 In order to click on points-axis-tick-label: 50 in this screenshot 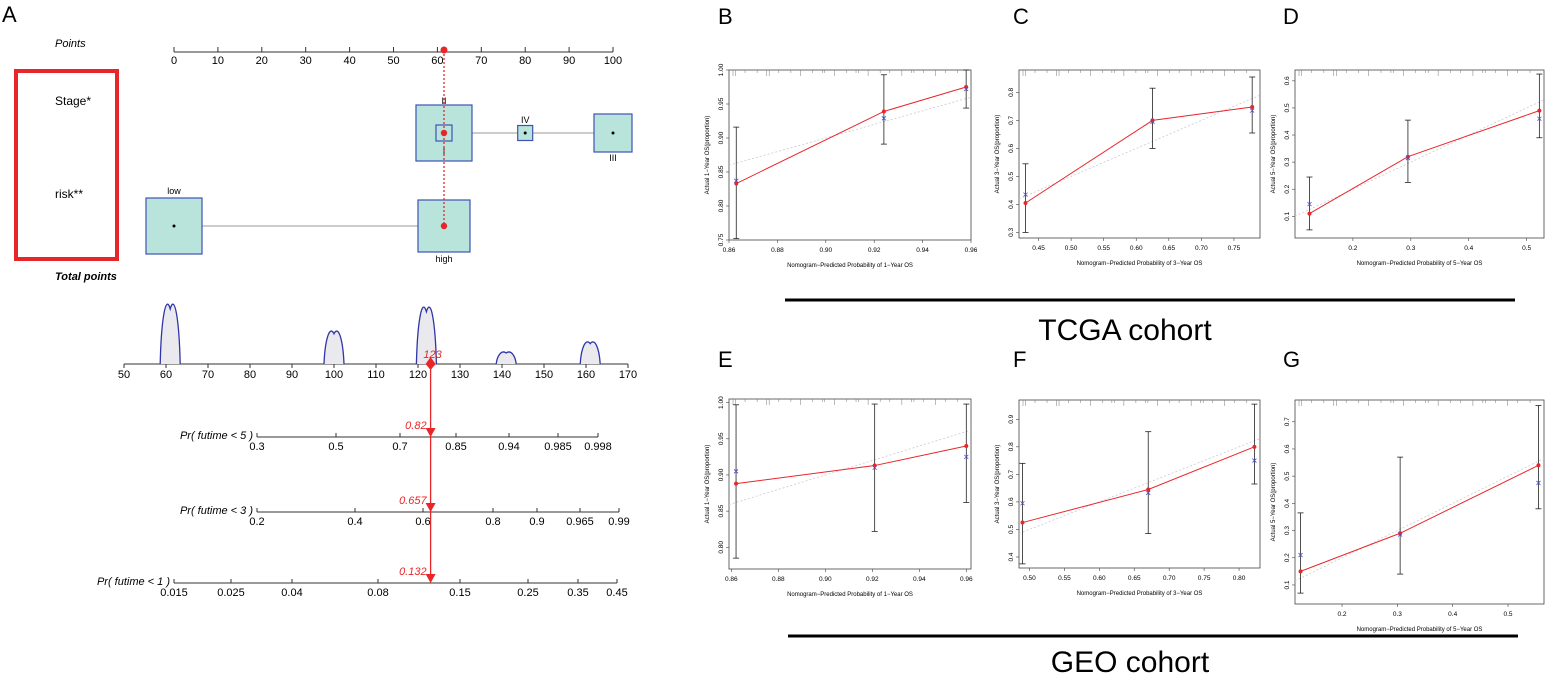, I will do `click(393, 61)`.